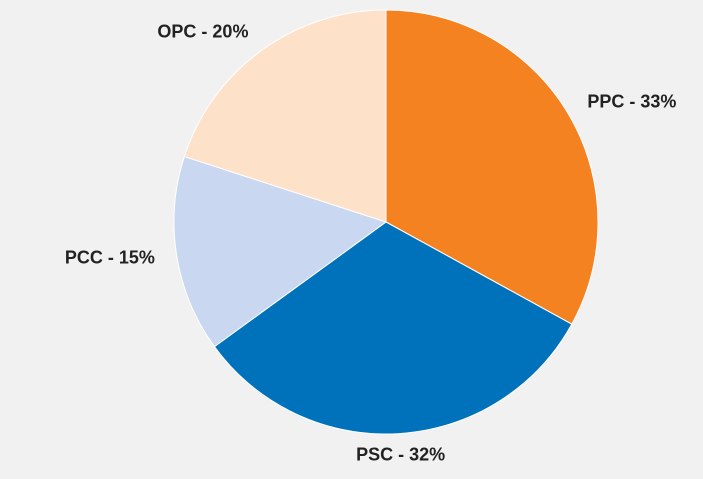 The width and height of the screenshot is (703, 479). What do you see at coordinates (110, 257) in the screenshot?
I see `slice-label: PCC - 15%` at bounding box center [110, 257].